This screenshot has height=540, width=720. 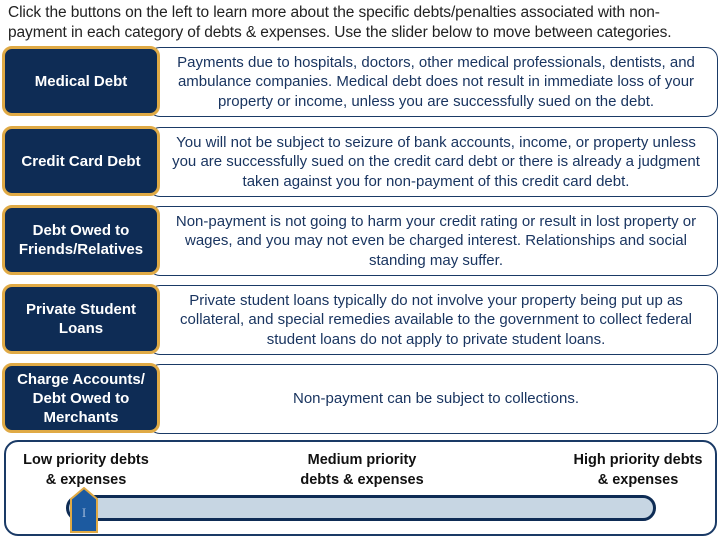 I want to click on medical-debt-button: Medical Debt, so click(x=81, y=81).